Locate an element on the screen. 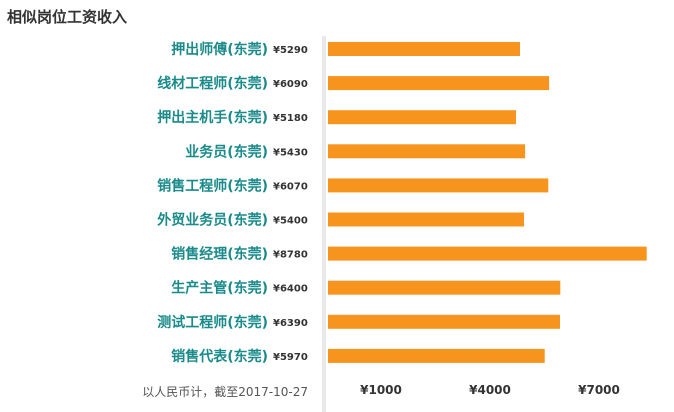  category-label: 押出师傅(东莞) is located at coordinates (219, 49).